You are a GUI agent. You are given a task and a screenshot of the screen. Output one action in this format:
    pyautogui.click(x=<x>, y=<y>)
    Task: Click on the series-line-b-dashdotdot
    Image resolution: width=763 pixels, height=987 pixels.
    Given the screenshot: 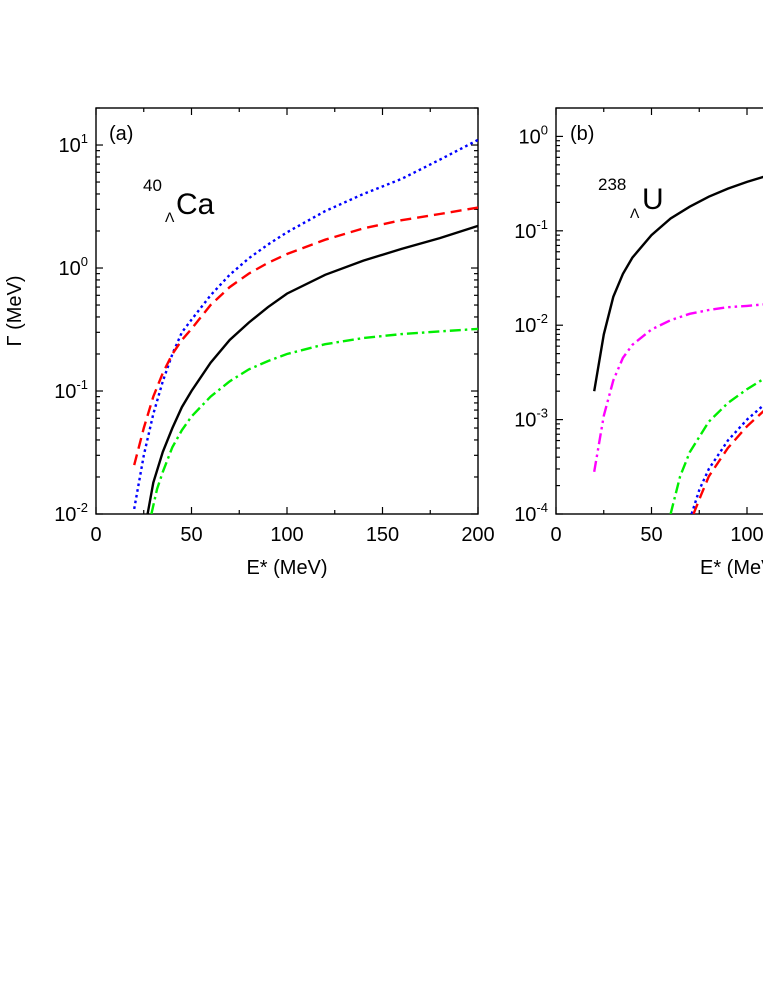 What is the action you would take?
    pyautogui.click(x=678, y=388)
    